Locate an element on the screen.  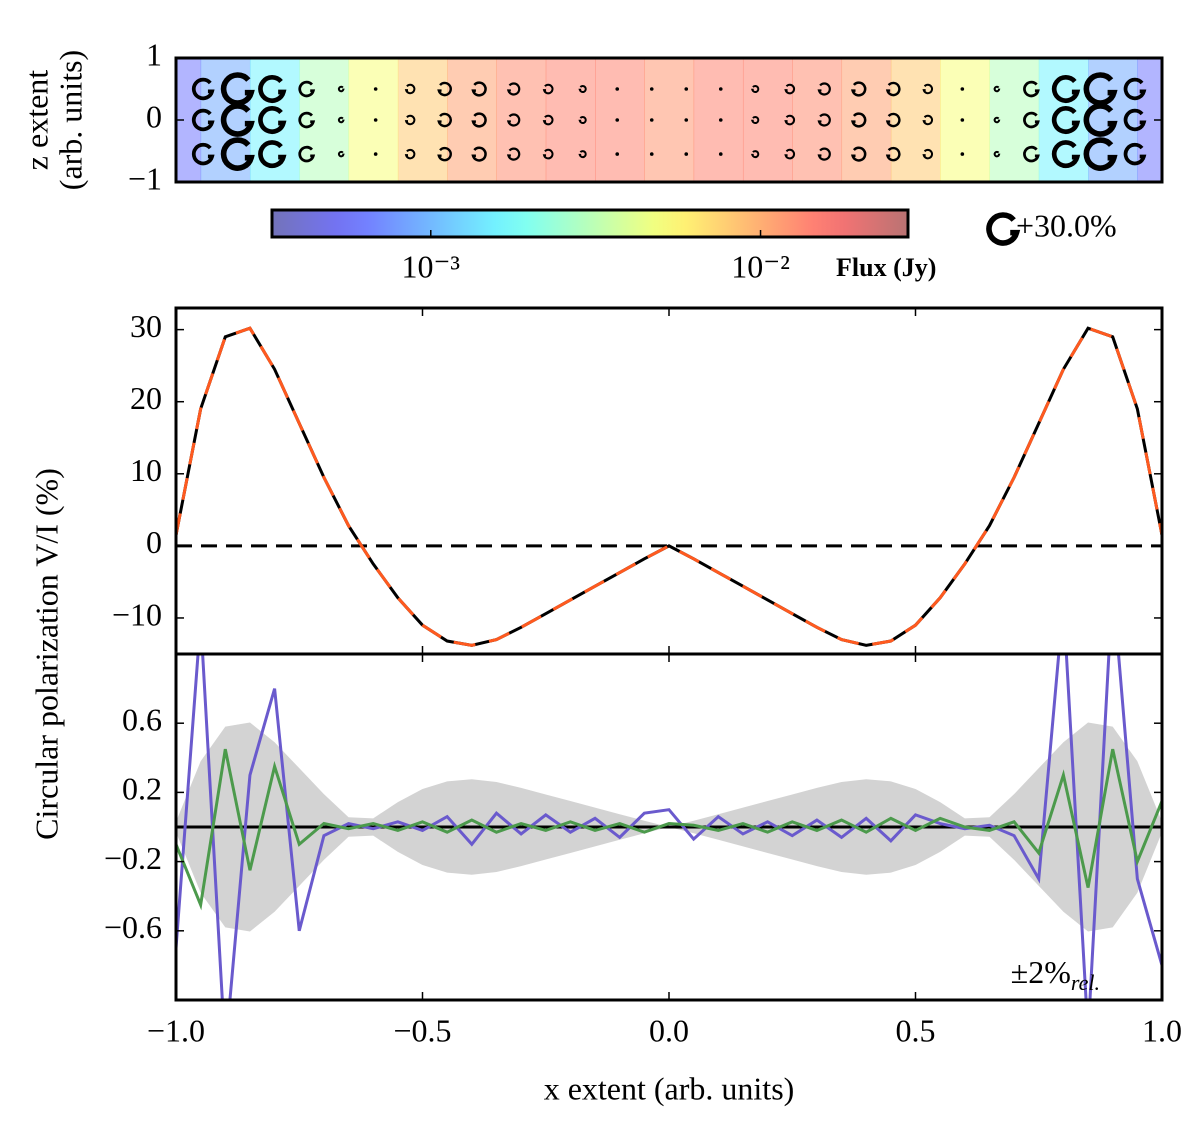
y-tick-label: 30 is located at coordinates (146, 326).